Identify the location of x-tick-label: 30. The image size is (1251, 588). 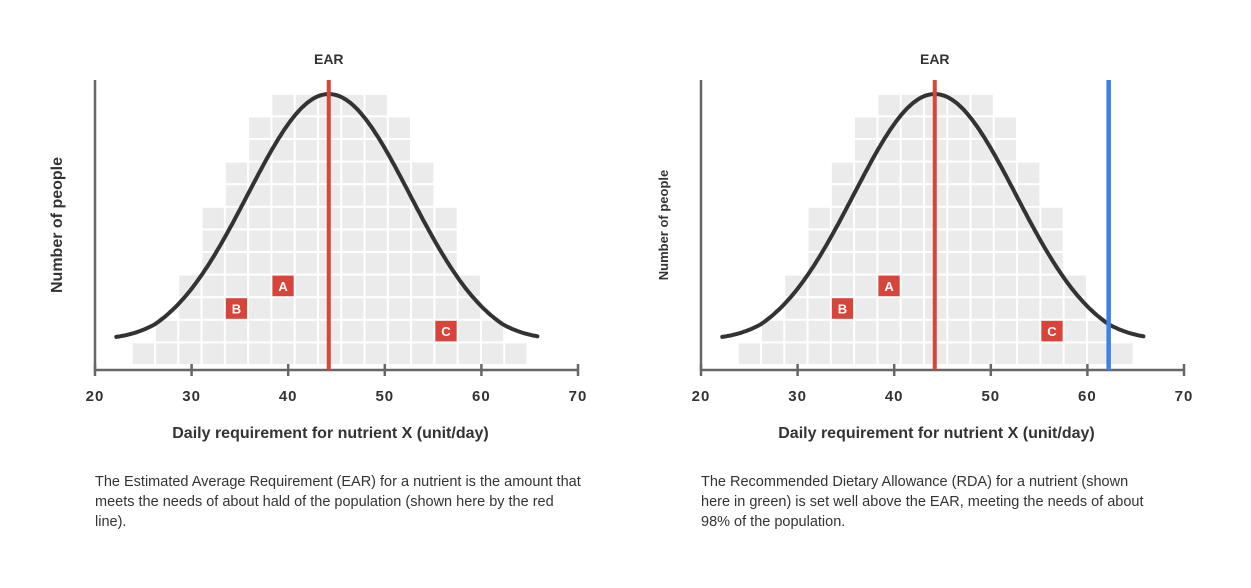
(191, 396).